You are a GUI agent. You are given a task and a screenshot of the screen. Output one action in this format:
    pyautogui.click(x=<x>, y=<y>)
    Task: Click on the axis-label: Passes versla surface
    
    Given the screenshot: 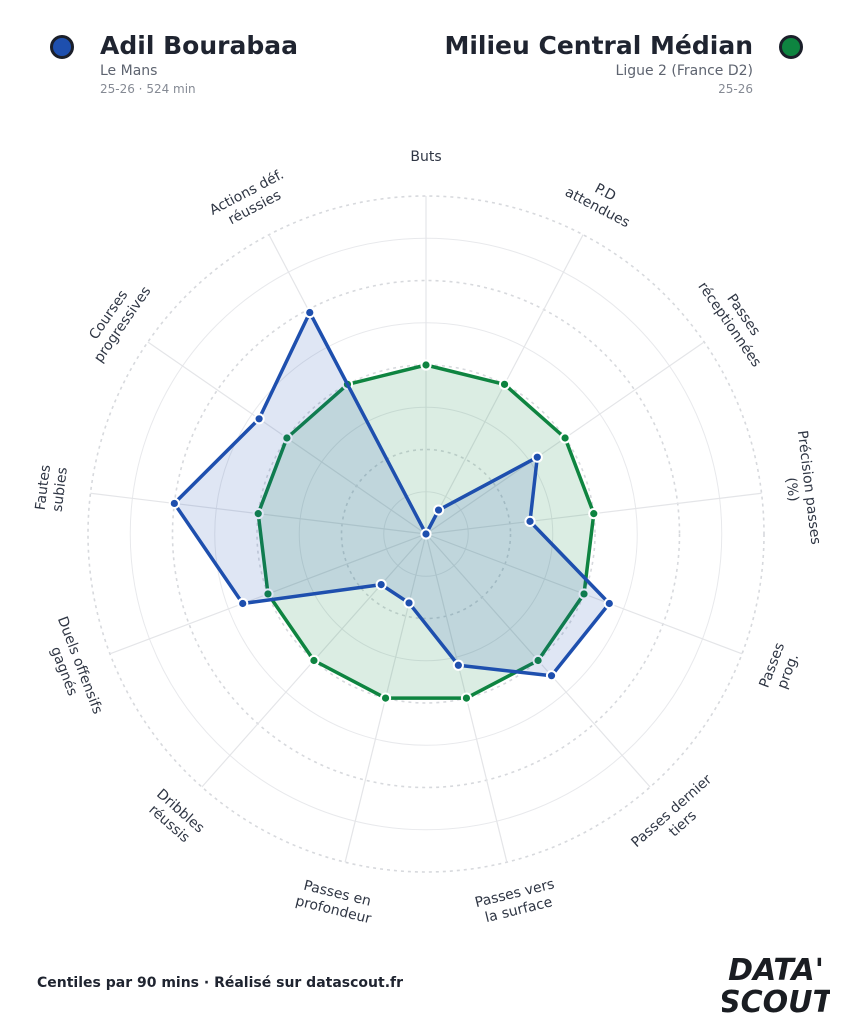 What is the action you would take?
    pyautogui.click(x=516, y=901)
    